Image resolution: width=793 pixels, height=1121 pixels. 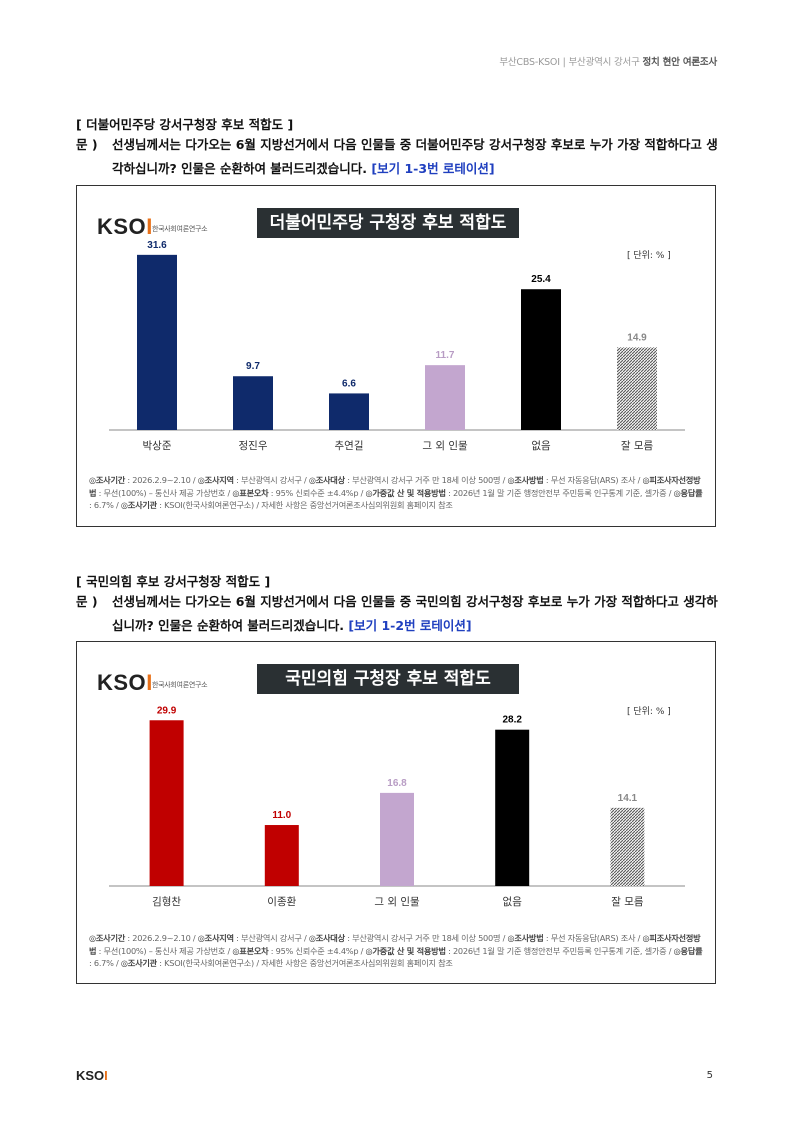 I want to click on category-label: 김형찬, so click(x=166, y=902).